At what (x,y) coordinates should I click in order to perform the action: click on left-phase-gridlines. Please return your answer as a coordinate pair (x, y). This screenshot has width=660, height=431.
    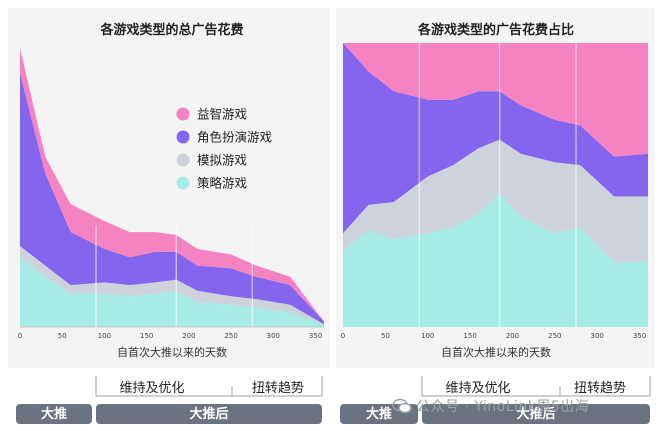
    Looking at the image, I should click on (174, 276).